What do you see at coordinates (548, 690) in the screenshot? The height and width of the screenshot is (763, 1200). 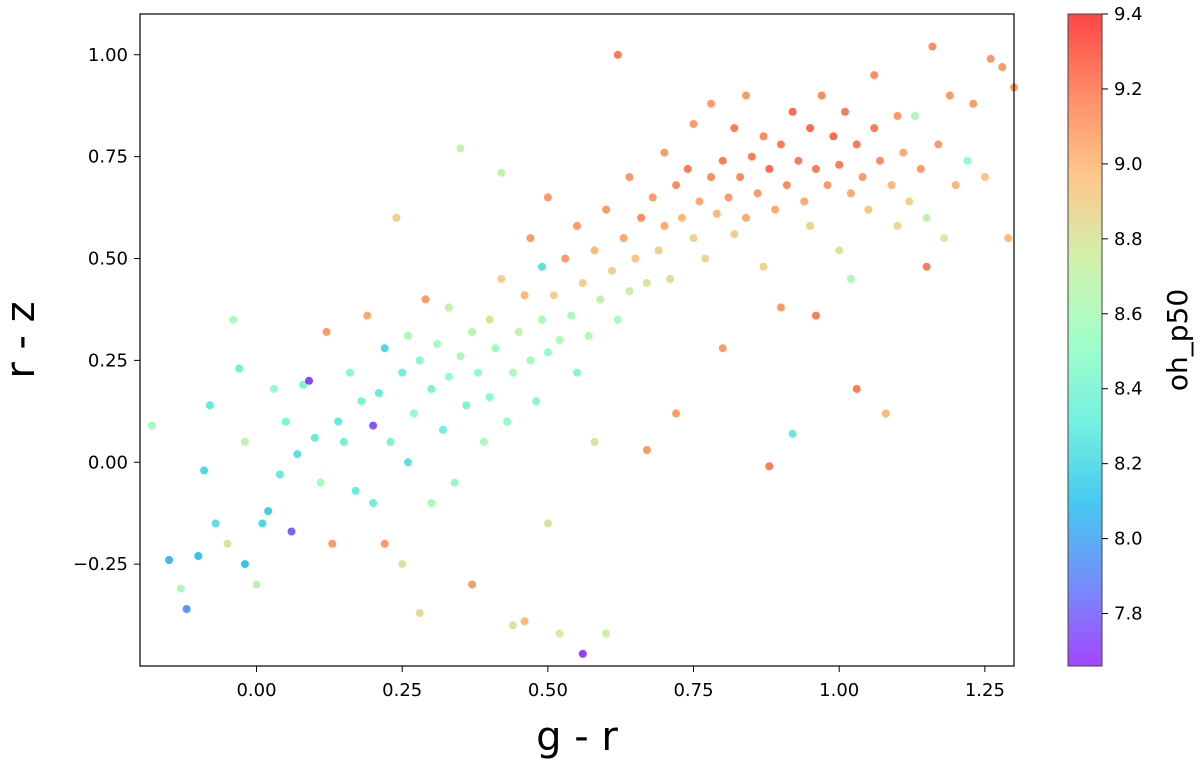 I see `x-tick-label: 0.50` at bounding box center [548, 690].